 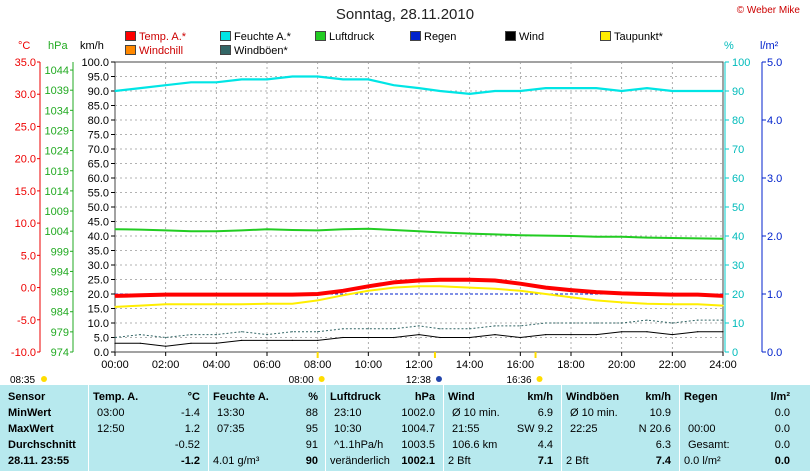 I want to click on temp-tick-label: 25.0, so click(x=25, y=127).